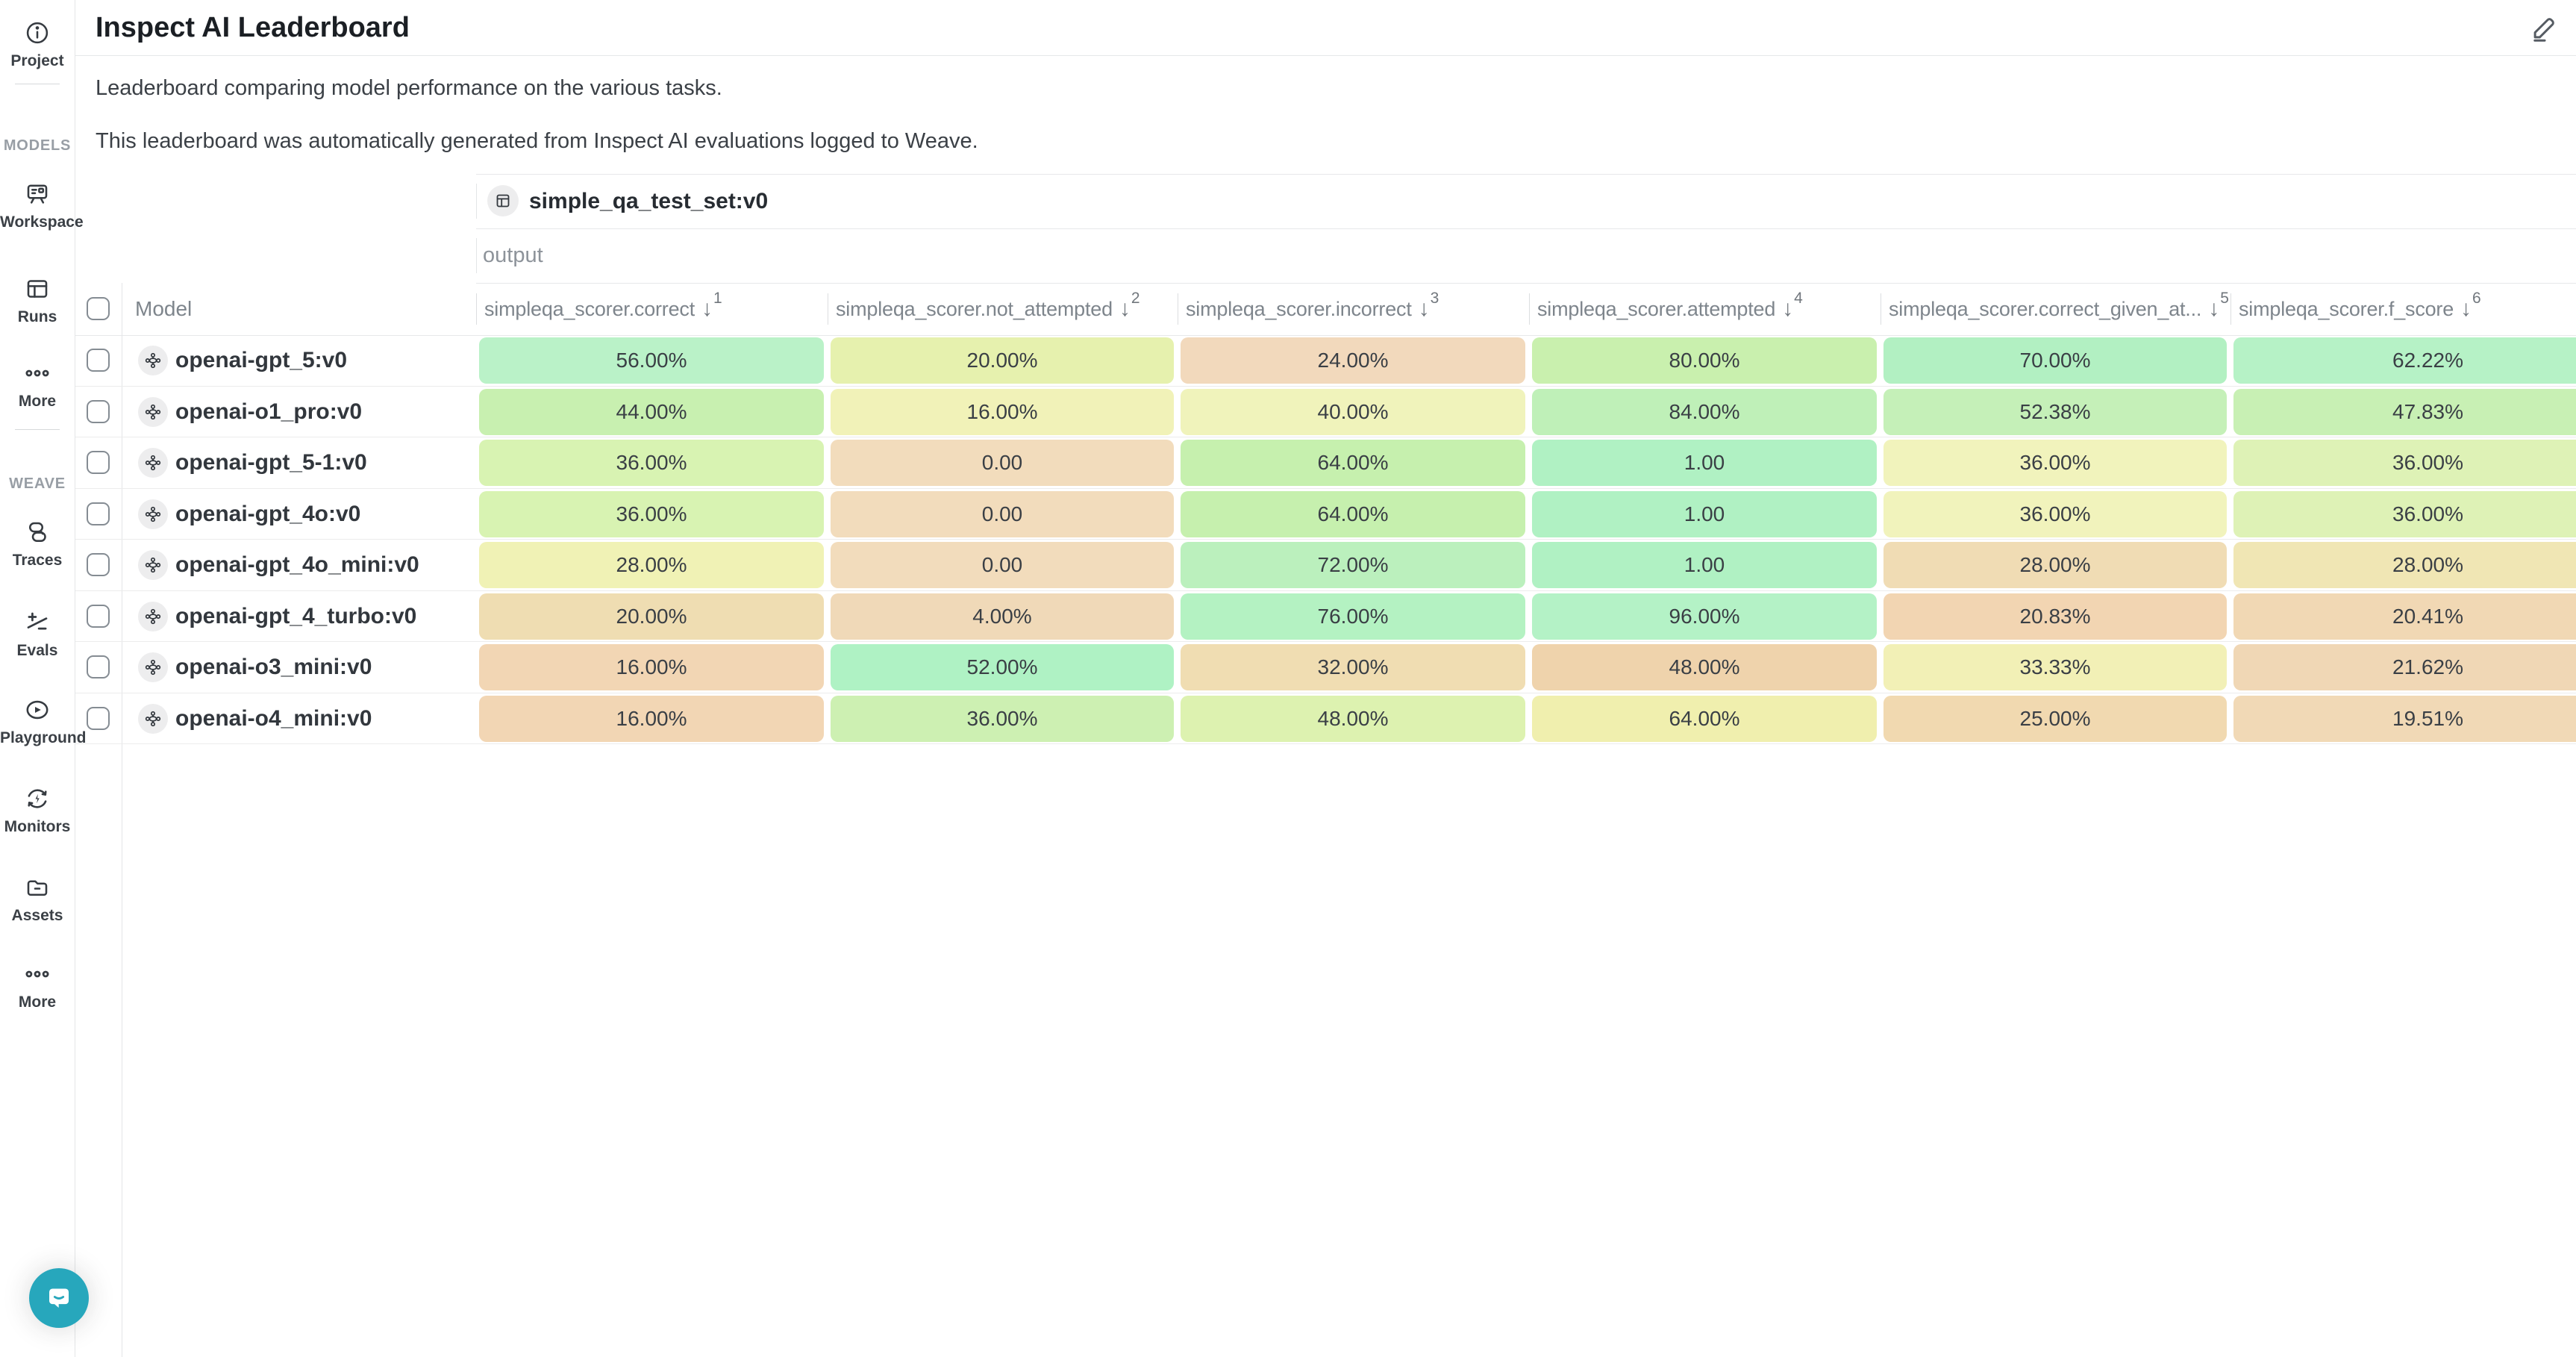 This screenshot has width=2576, height=1357. Describe the element at coordinates (37, 532) in the screenshot. I see `traces-icon` at that location.